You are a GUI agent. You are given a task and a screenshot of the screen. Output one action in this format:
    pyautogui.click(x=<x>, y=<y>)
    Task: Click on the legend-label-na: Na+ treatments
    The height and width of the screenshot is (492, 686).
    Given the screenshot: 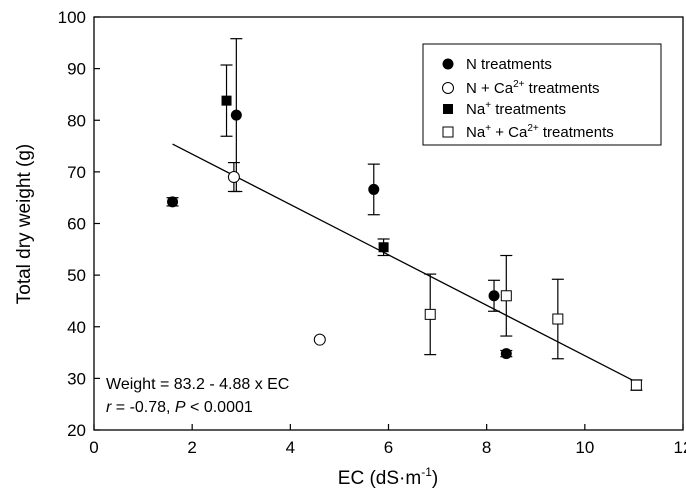 What is the action you would take?
    pyautogui.click(x=516, y=109)
    